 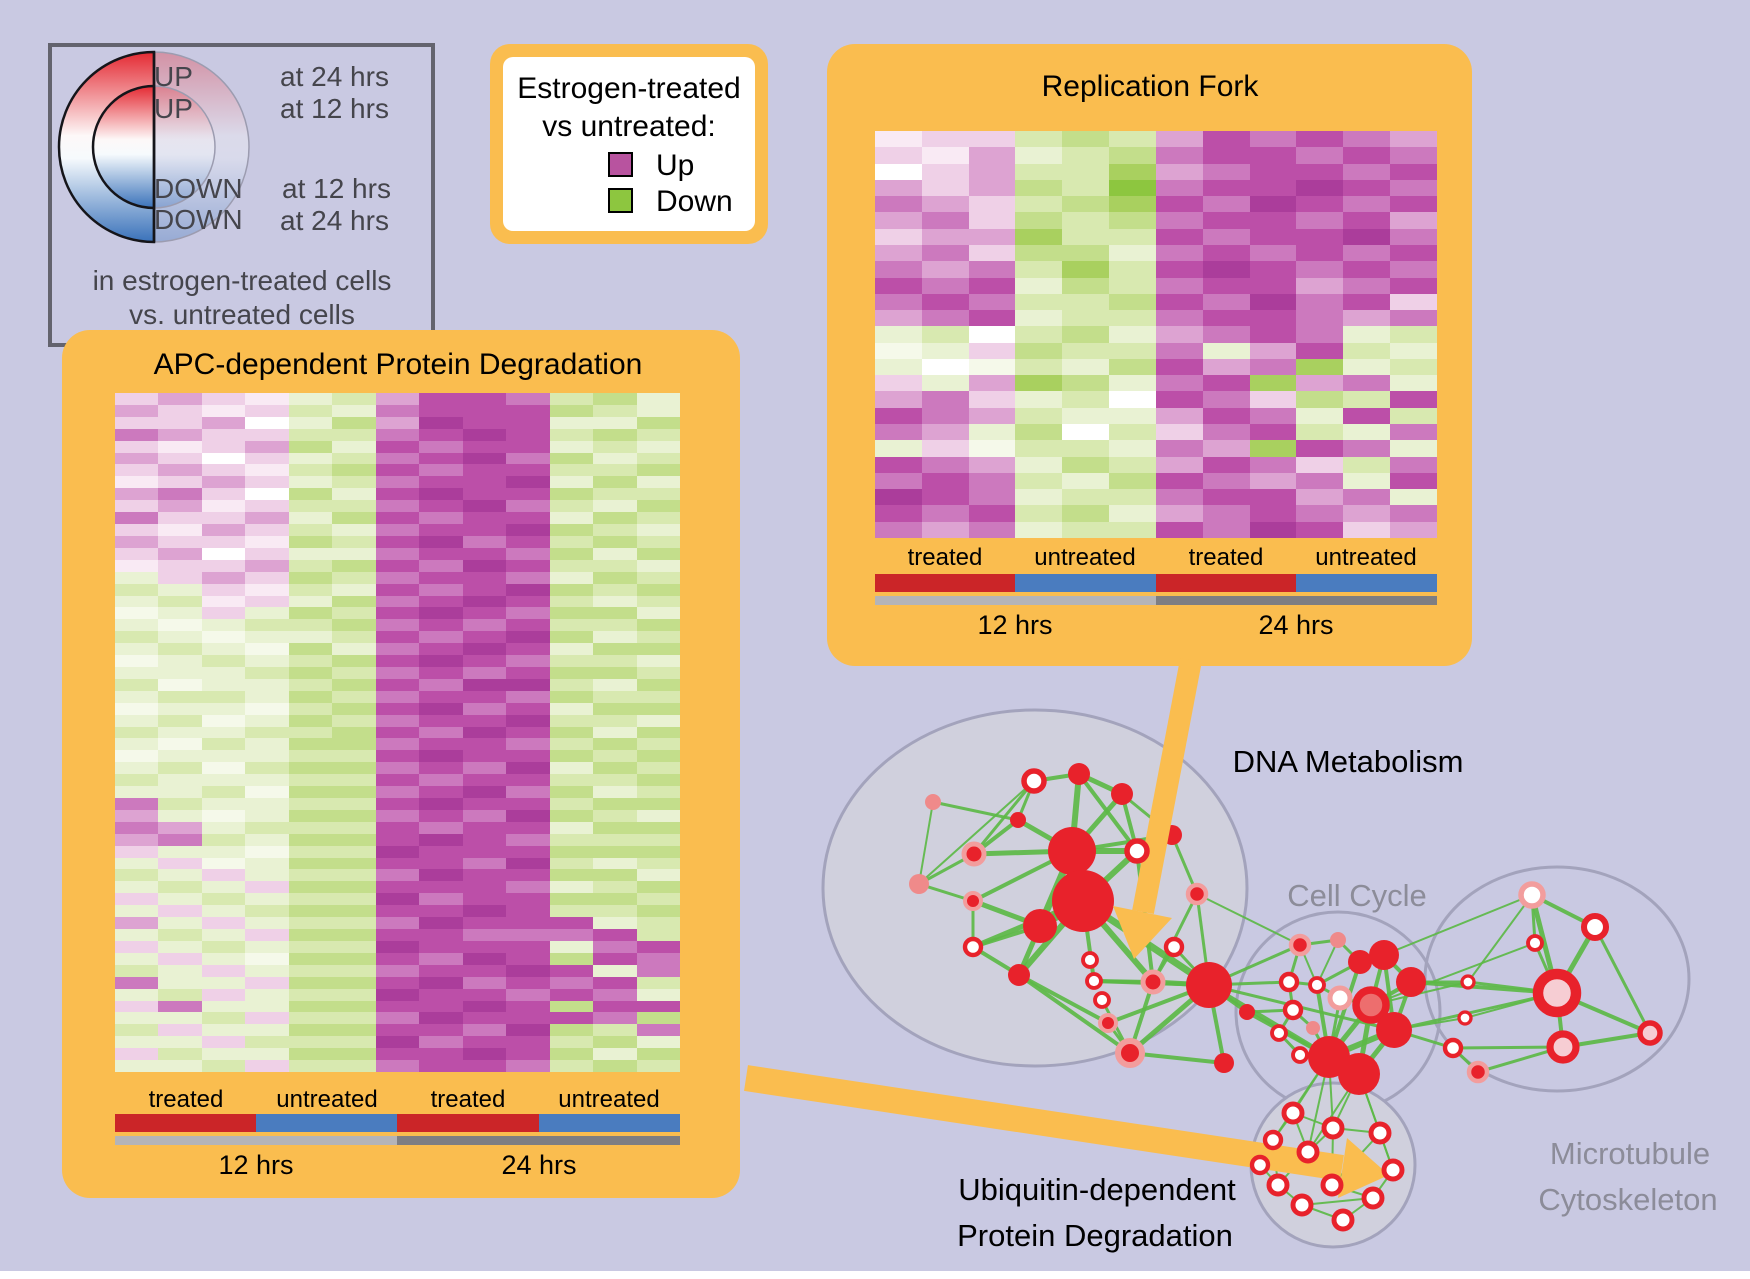 I want to click on up-swatch-label: Up, so click(x=675, y=165).